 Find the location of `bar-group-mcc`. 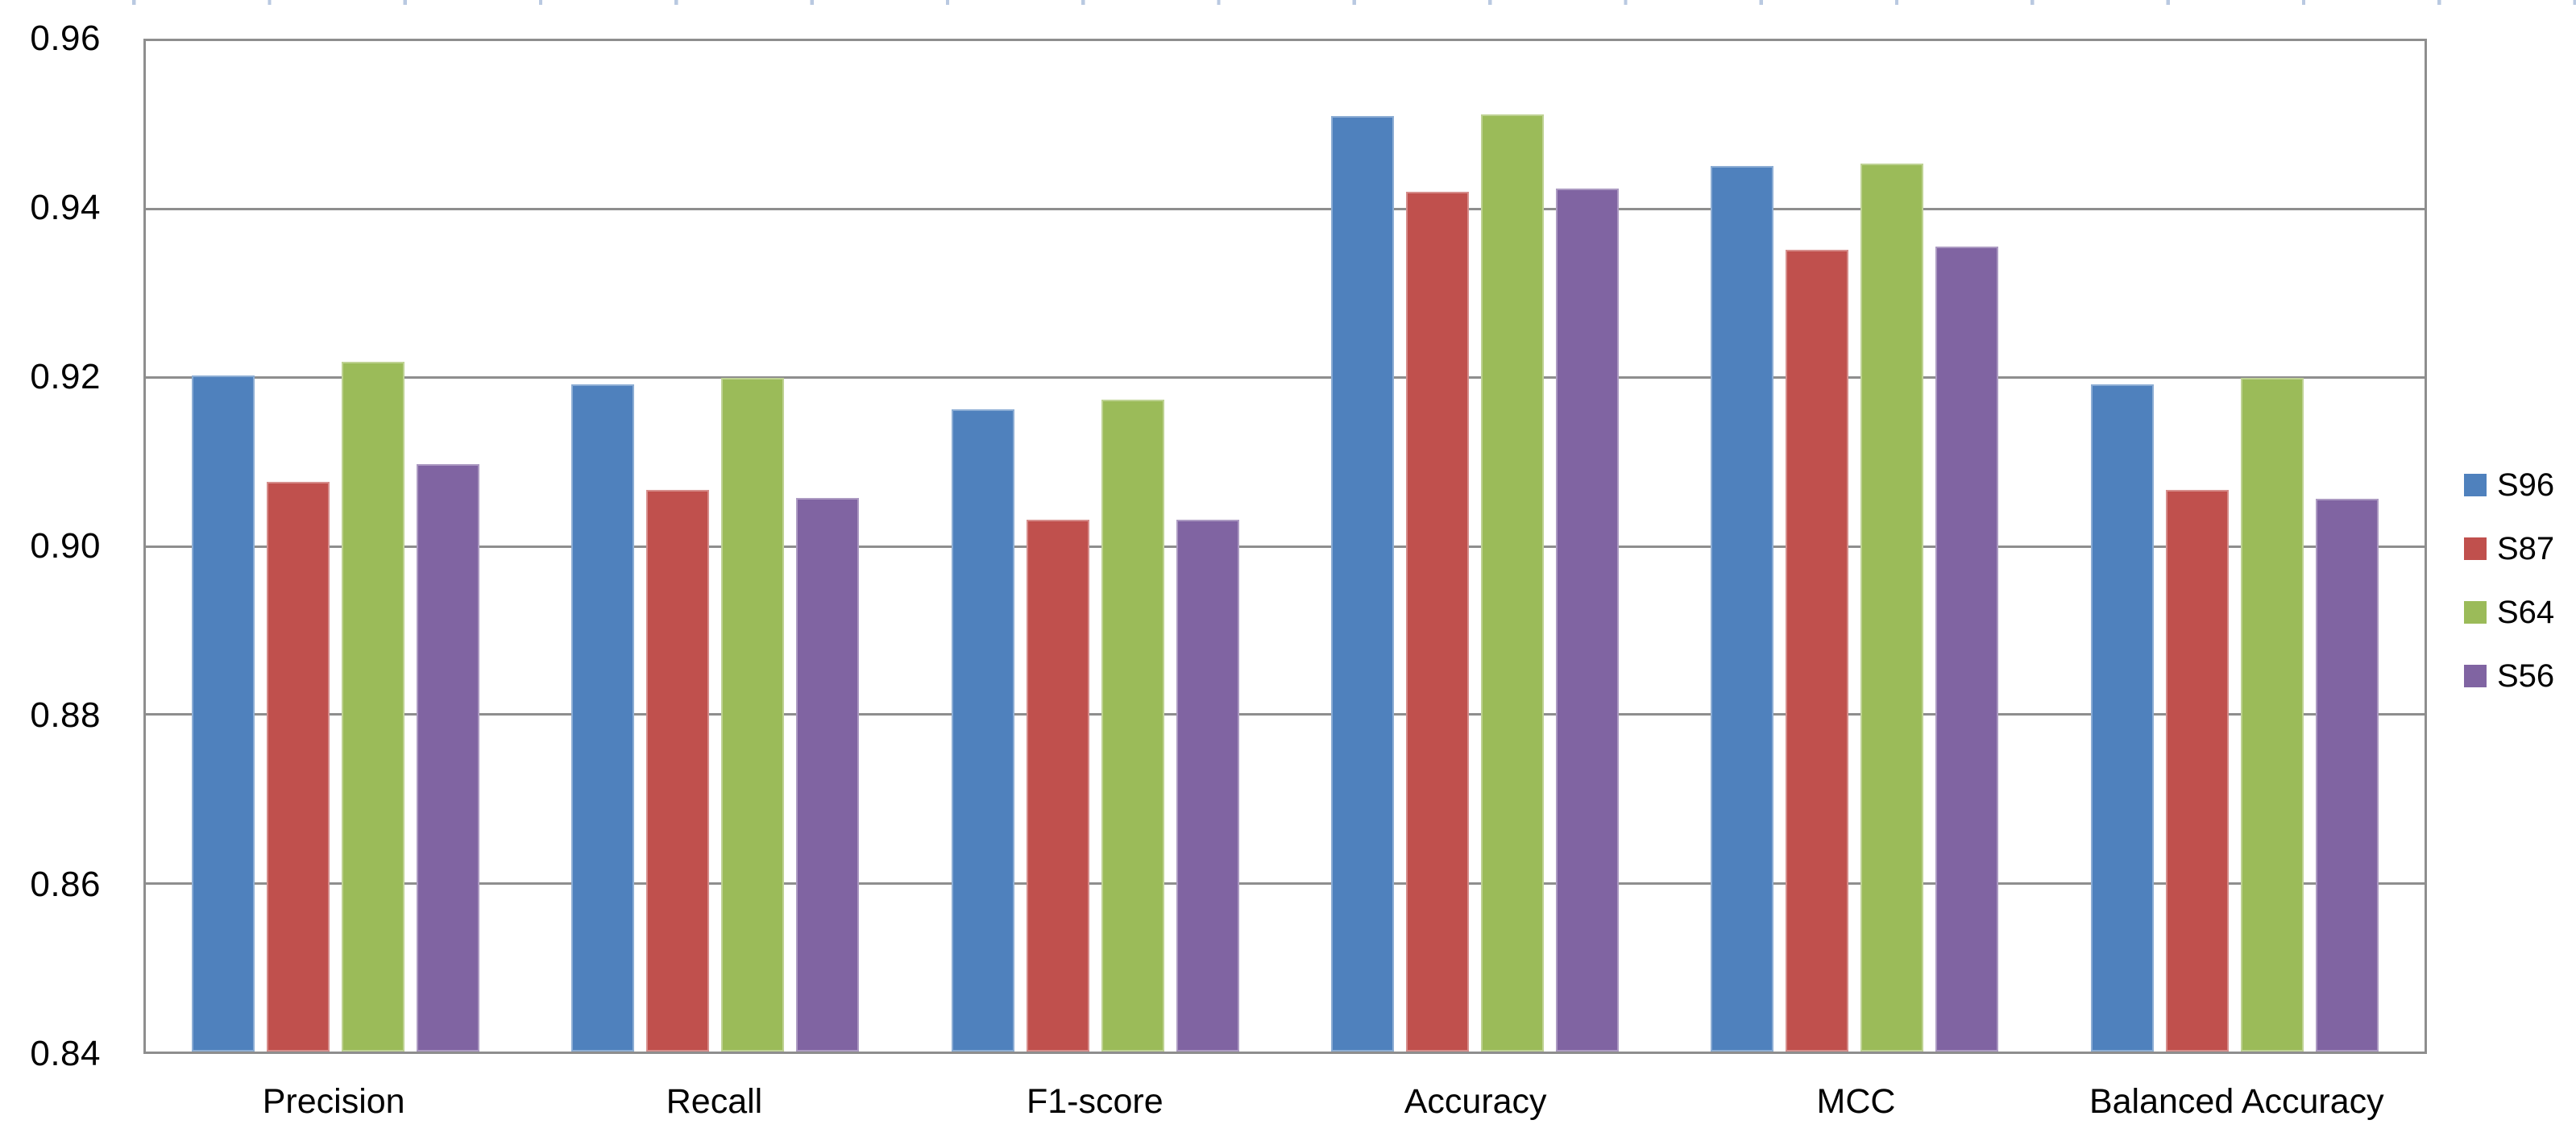

bar-group-mcc is located at coordinates (1854, 546).